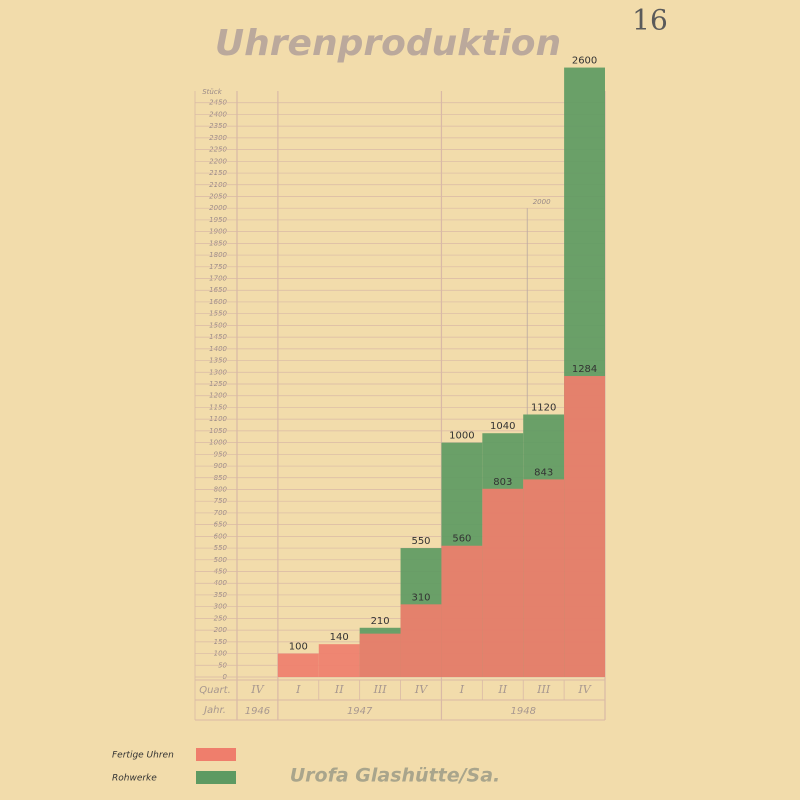 The height and width of the screenshot is (800, 800). I want to click on y-axis-label: Stück, so click(212, 92).